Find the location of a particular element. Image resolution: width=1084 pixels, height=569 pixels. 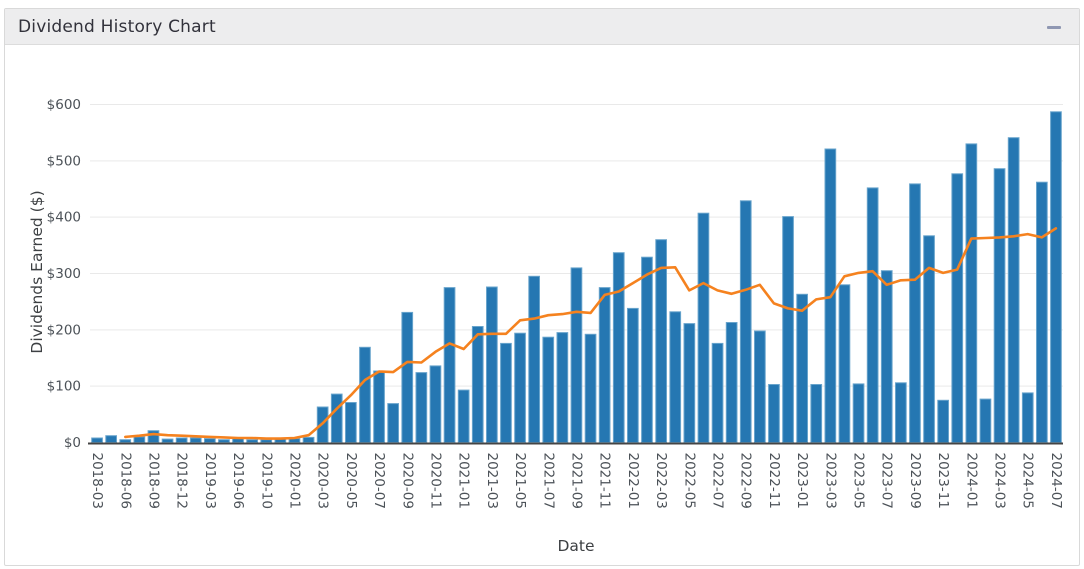

minimize-button is located at coordinates (1054, 27).